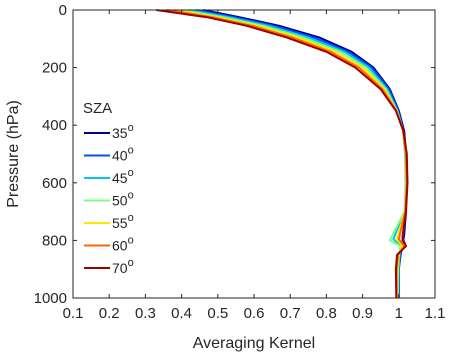 This screenshot has height=355, width=449. I want to click on y-tick-label: 400, so click(54, 125).